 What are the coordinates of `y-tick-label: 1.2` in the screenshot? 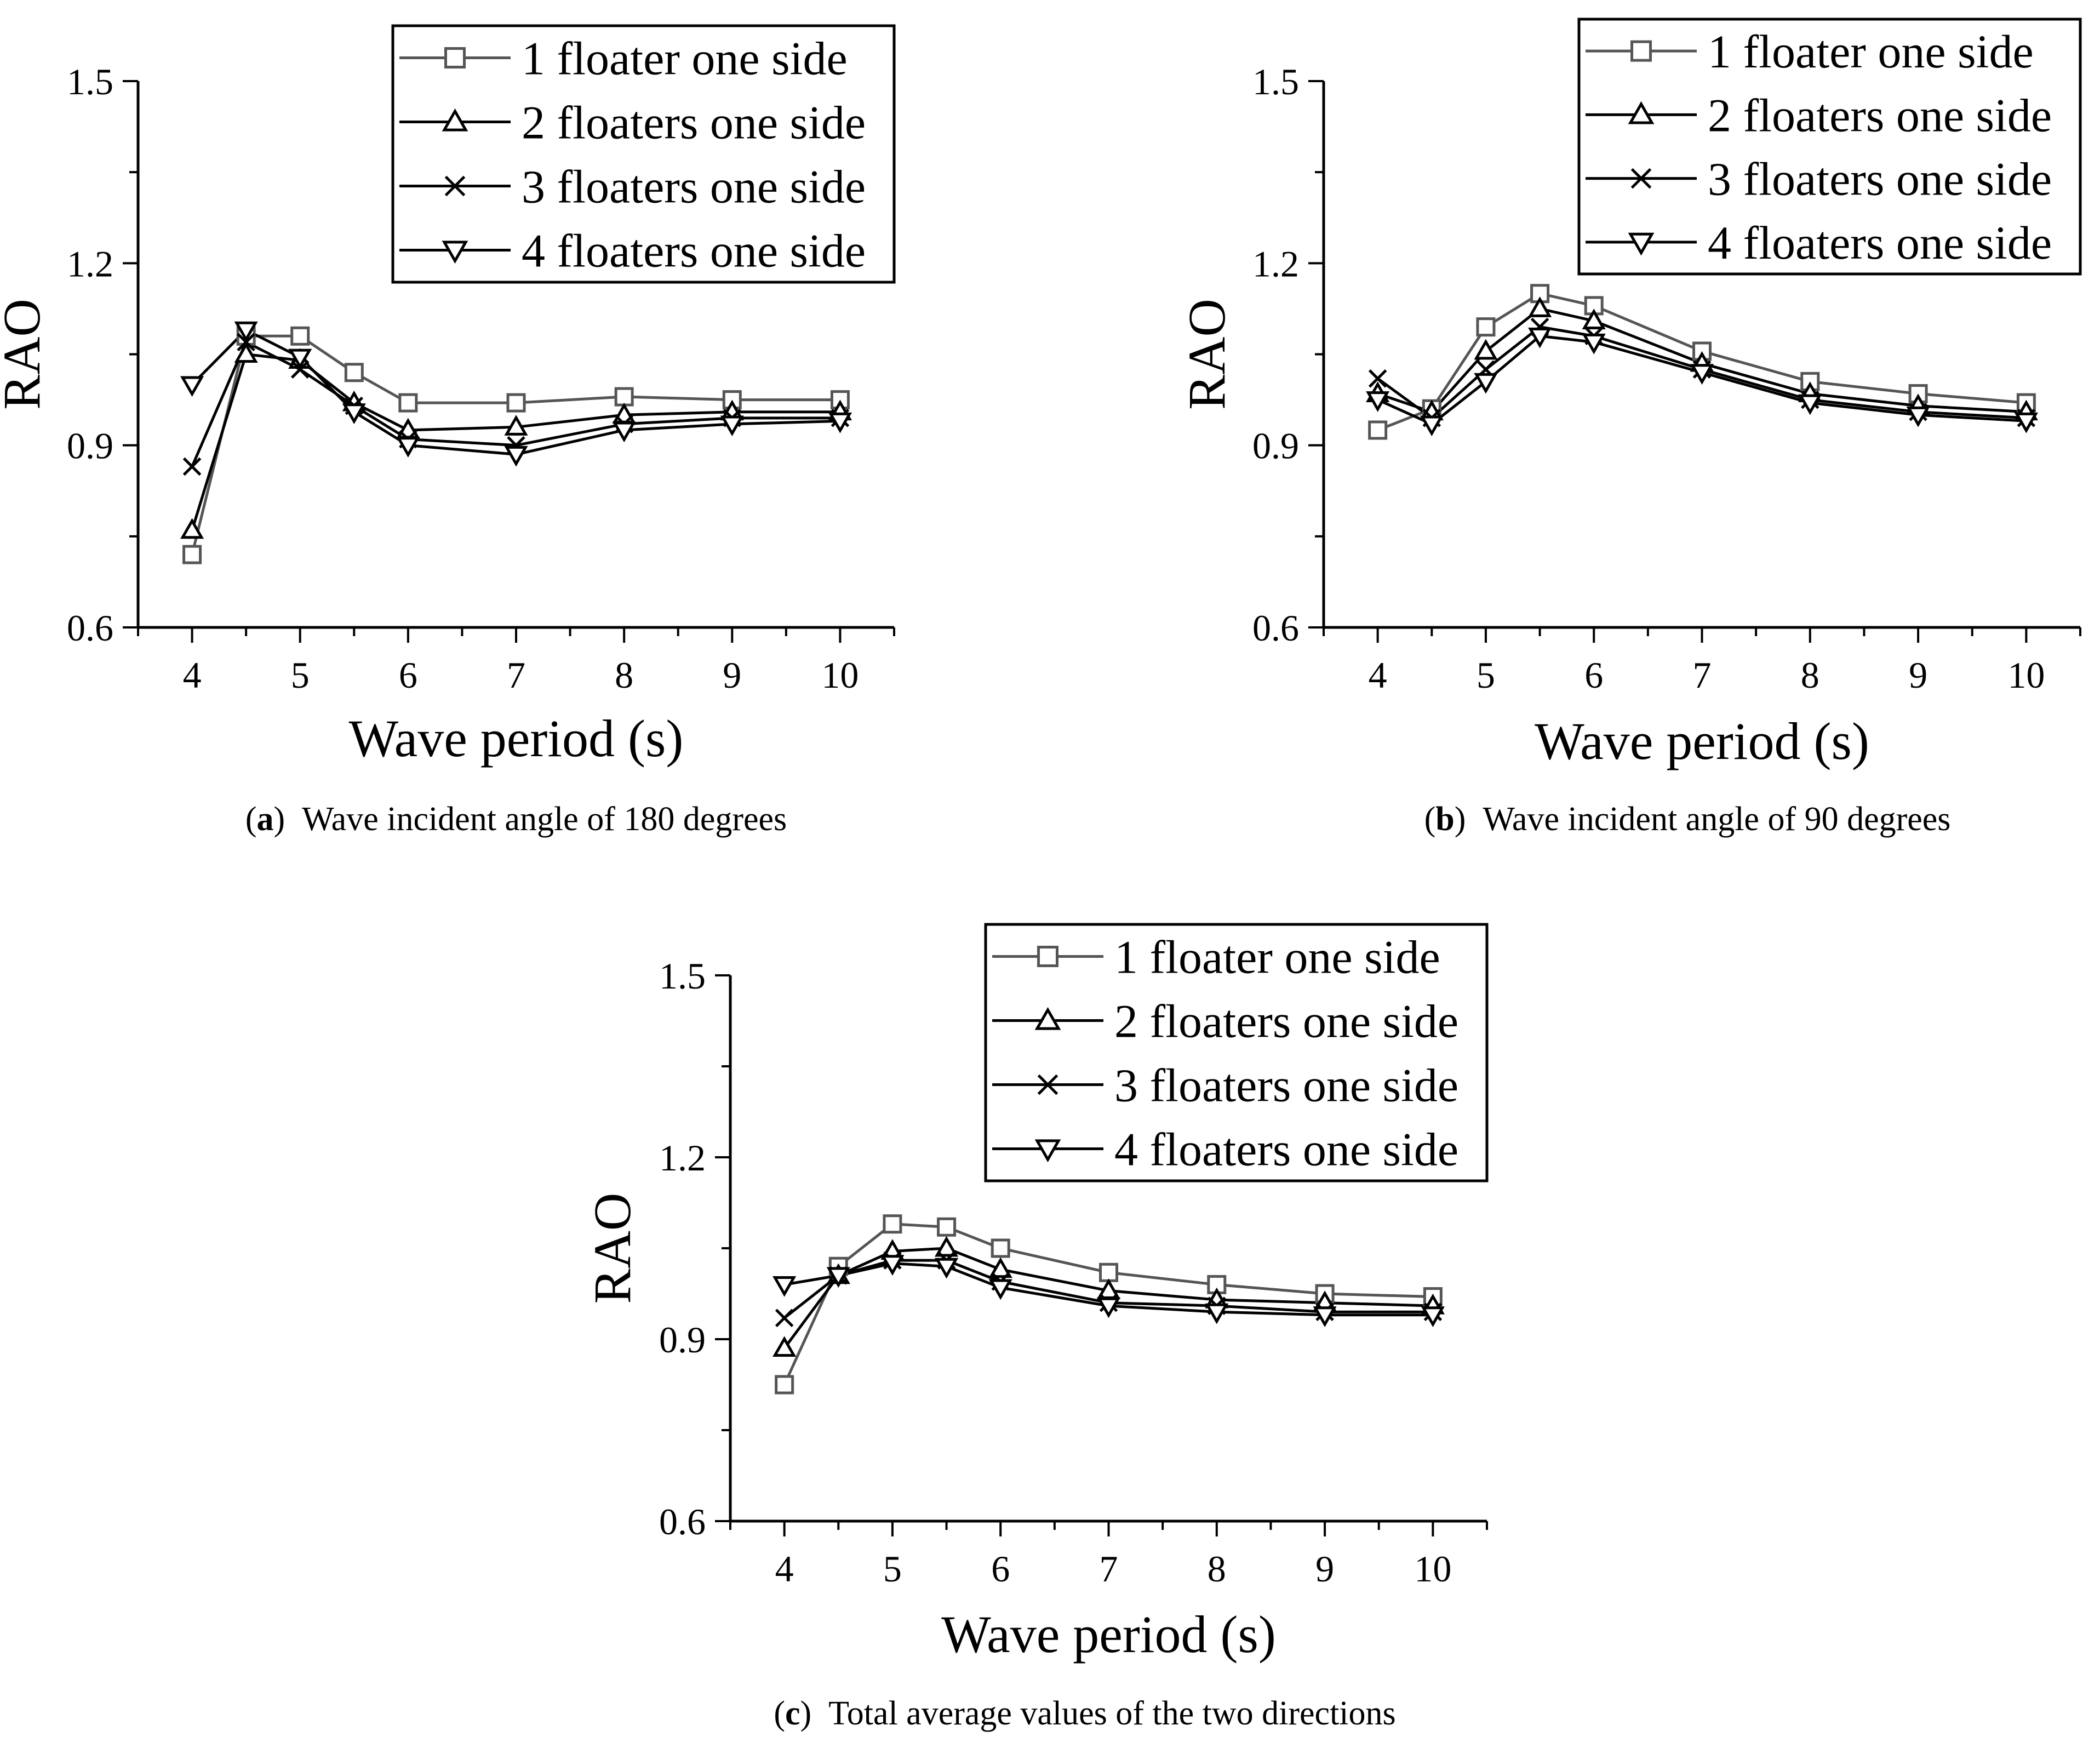 It's located at (90, 263).